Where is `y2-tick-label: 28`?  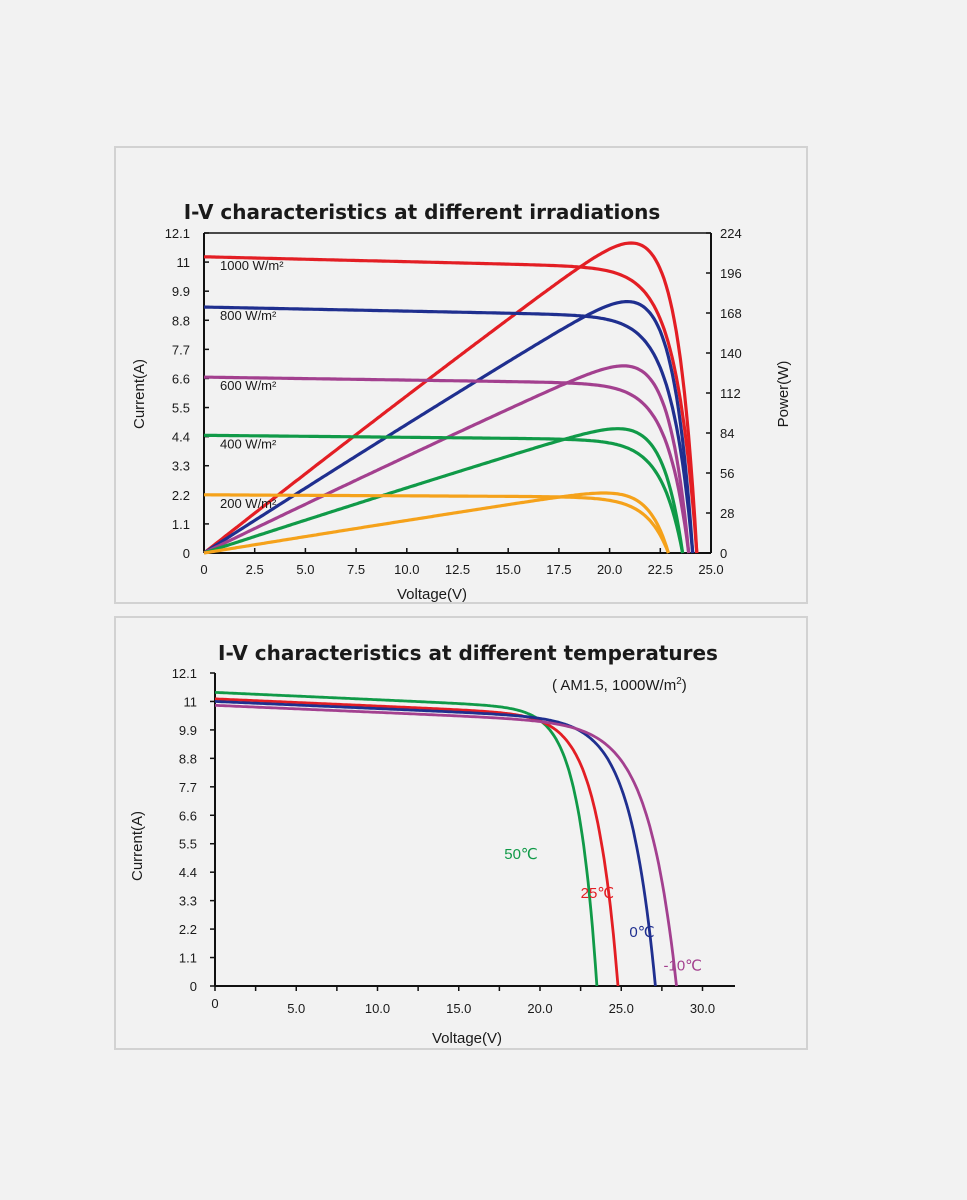
y2-tick-label: 28 is located at coordinates (727, 513).